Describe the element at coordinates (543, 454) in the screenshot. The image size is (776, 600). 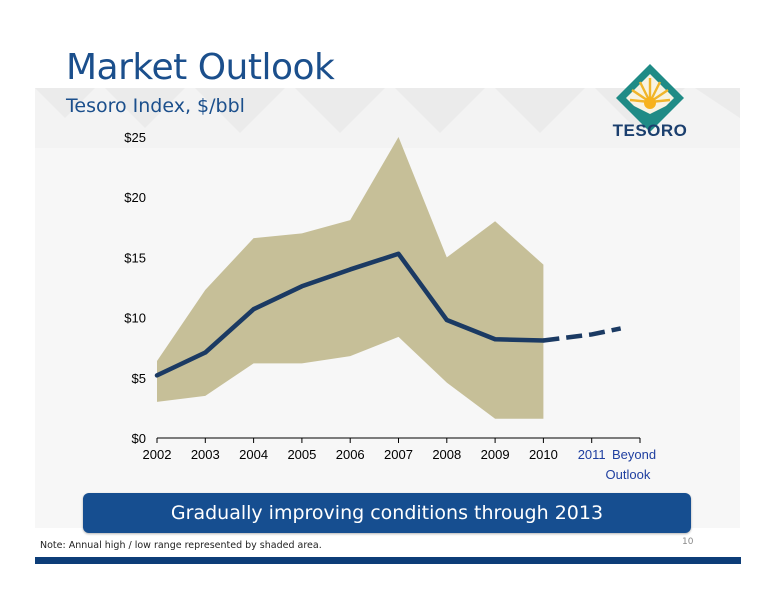
I see `x-tick-label: 2010` at that location.